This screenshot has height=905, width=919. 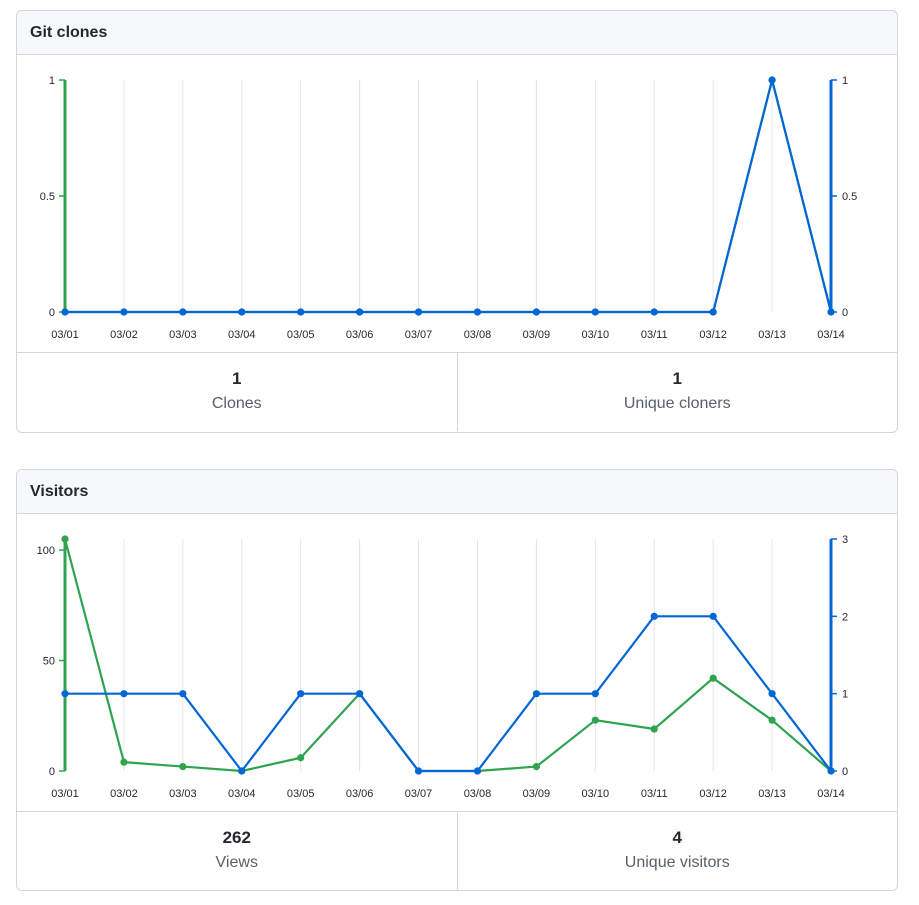 I want to click on clones-count: 1, so click(x=237, y=378).